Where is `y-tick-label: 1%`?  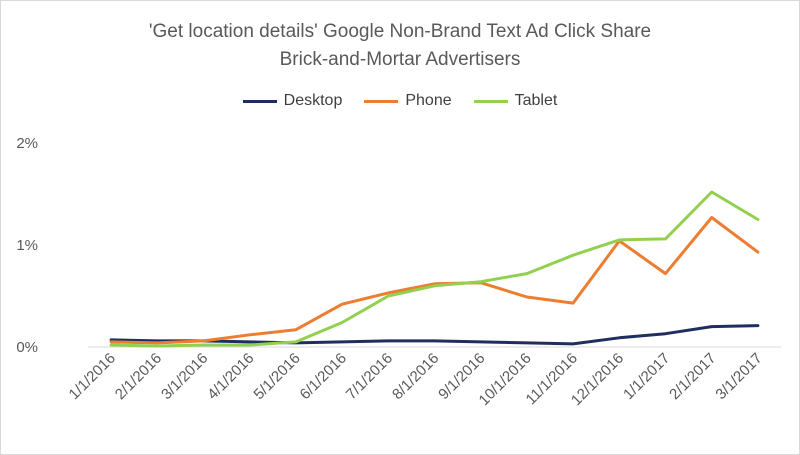
y-tick-label: 1% is located at coordinates (27, 245).